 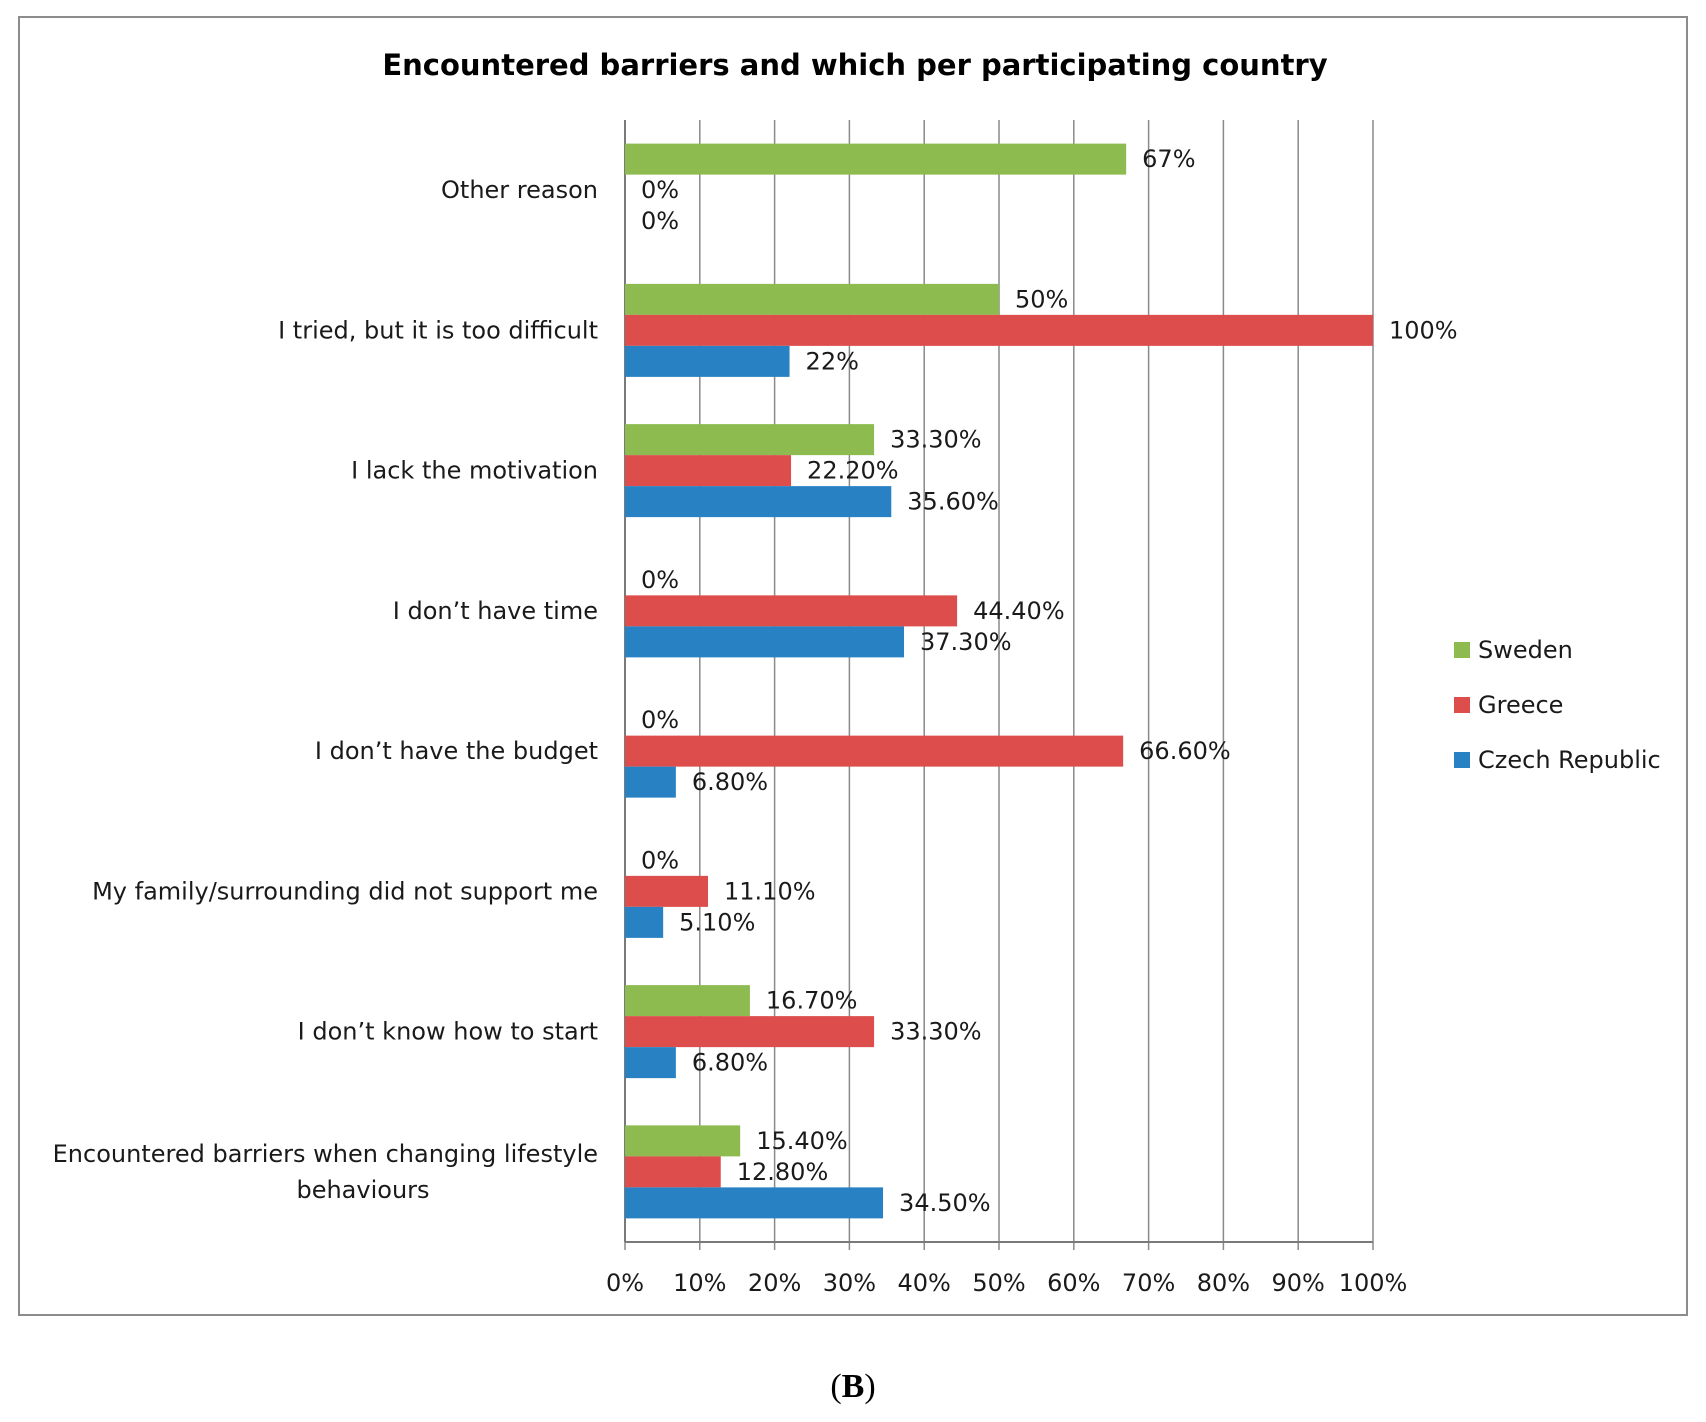 What do you see at coordinates (998, 1283) in the screenshot?
I see `x-tick-label: 50%` at bounding box center [998, 1283].